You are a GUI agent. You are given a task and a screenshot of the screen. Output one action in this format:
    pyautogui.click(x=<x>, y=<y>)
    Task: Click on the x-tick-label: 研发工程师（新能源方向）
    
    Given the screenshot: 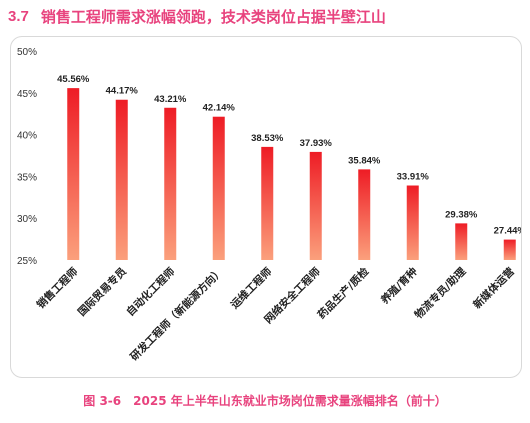 What is the action you would take?
    pyautogui.click(x=177, y=314)
    